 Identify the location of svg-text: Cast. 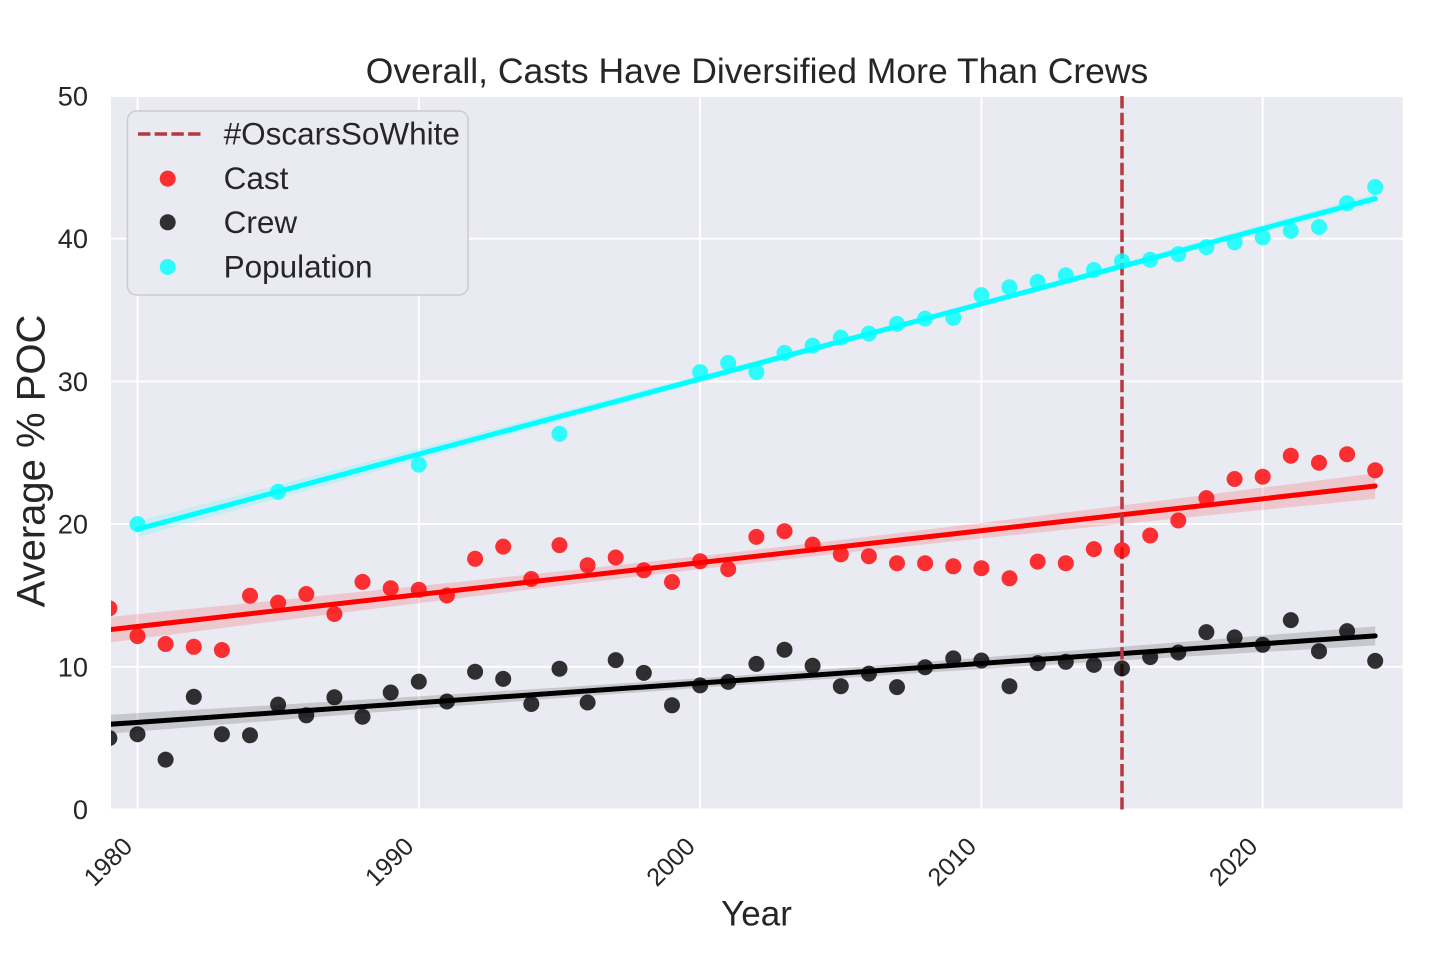
(256, 178).